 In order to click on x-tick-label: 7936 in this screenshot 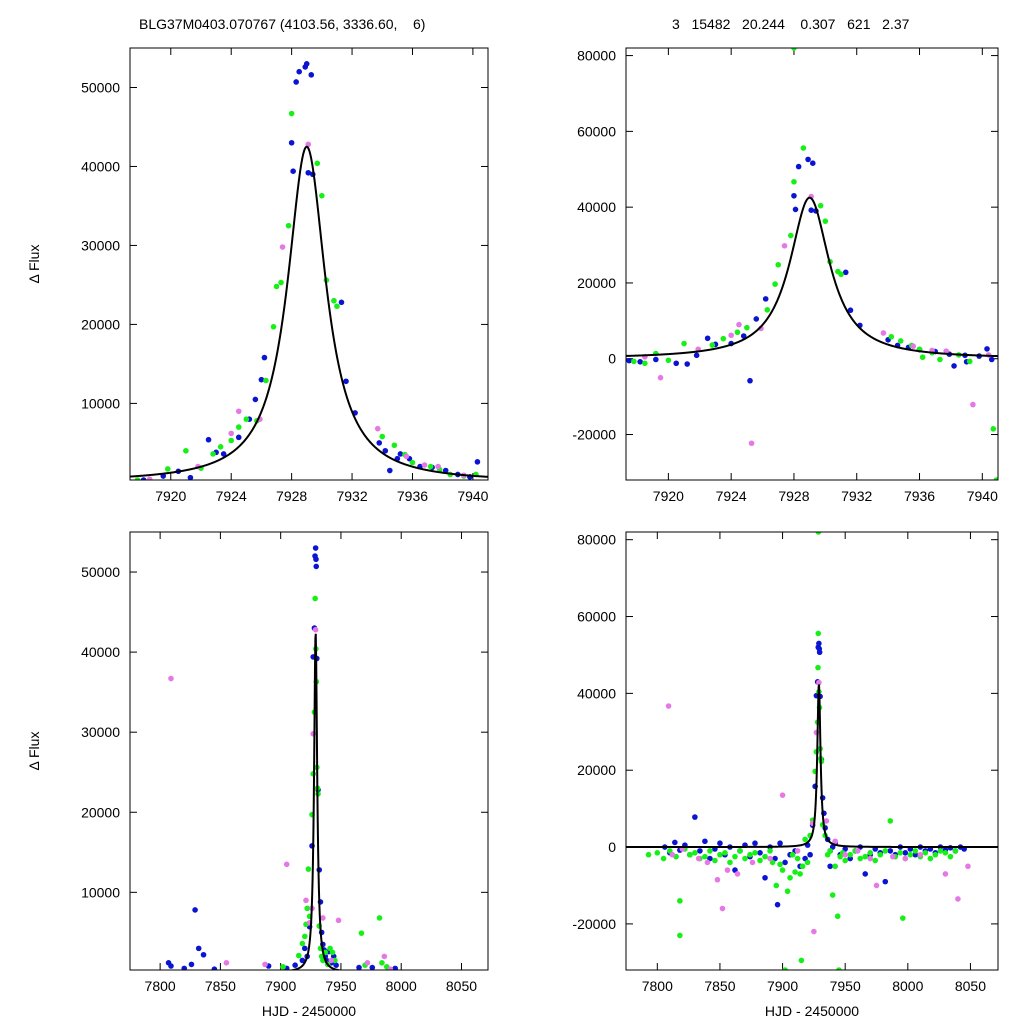, I will do `click(919, 496)`.